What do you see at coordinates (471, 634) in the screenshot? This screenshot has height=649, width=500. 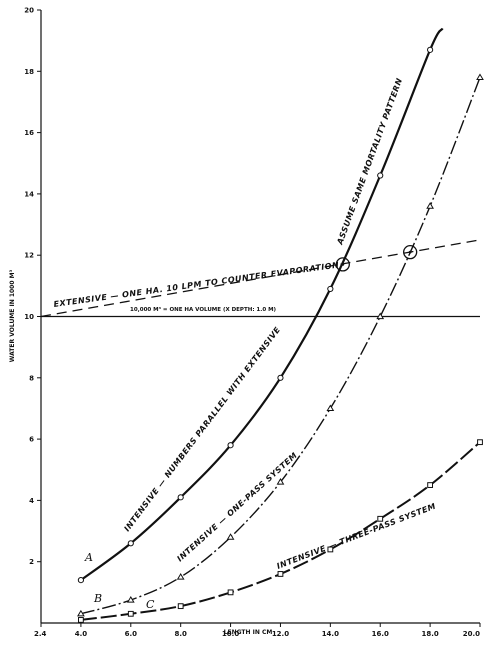 I see `x-tick-label: 20.0` at bounding box center [471, 634].